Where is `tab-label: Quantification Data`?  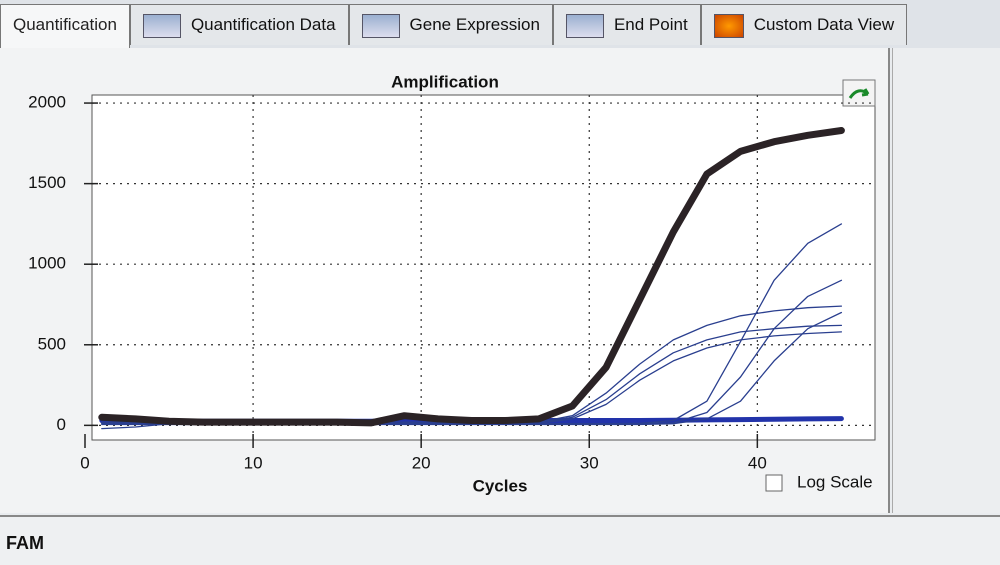 tab-label: Quantification Data is located at coordinates (263, 24).